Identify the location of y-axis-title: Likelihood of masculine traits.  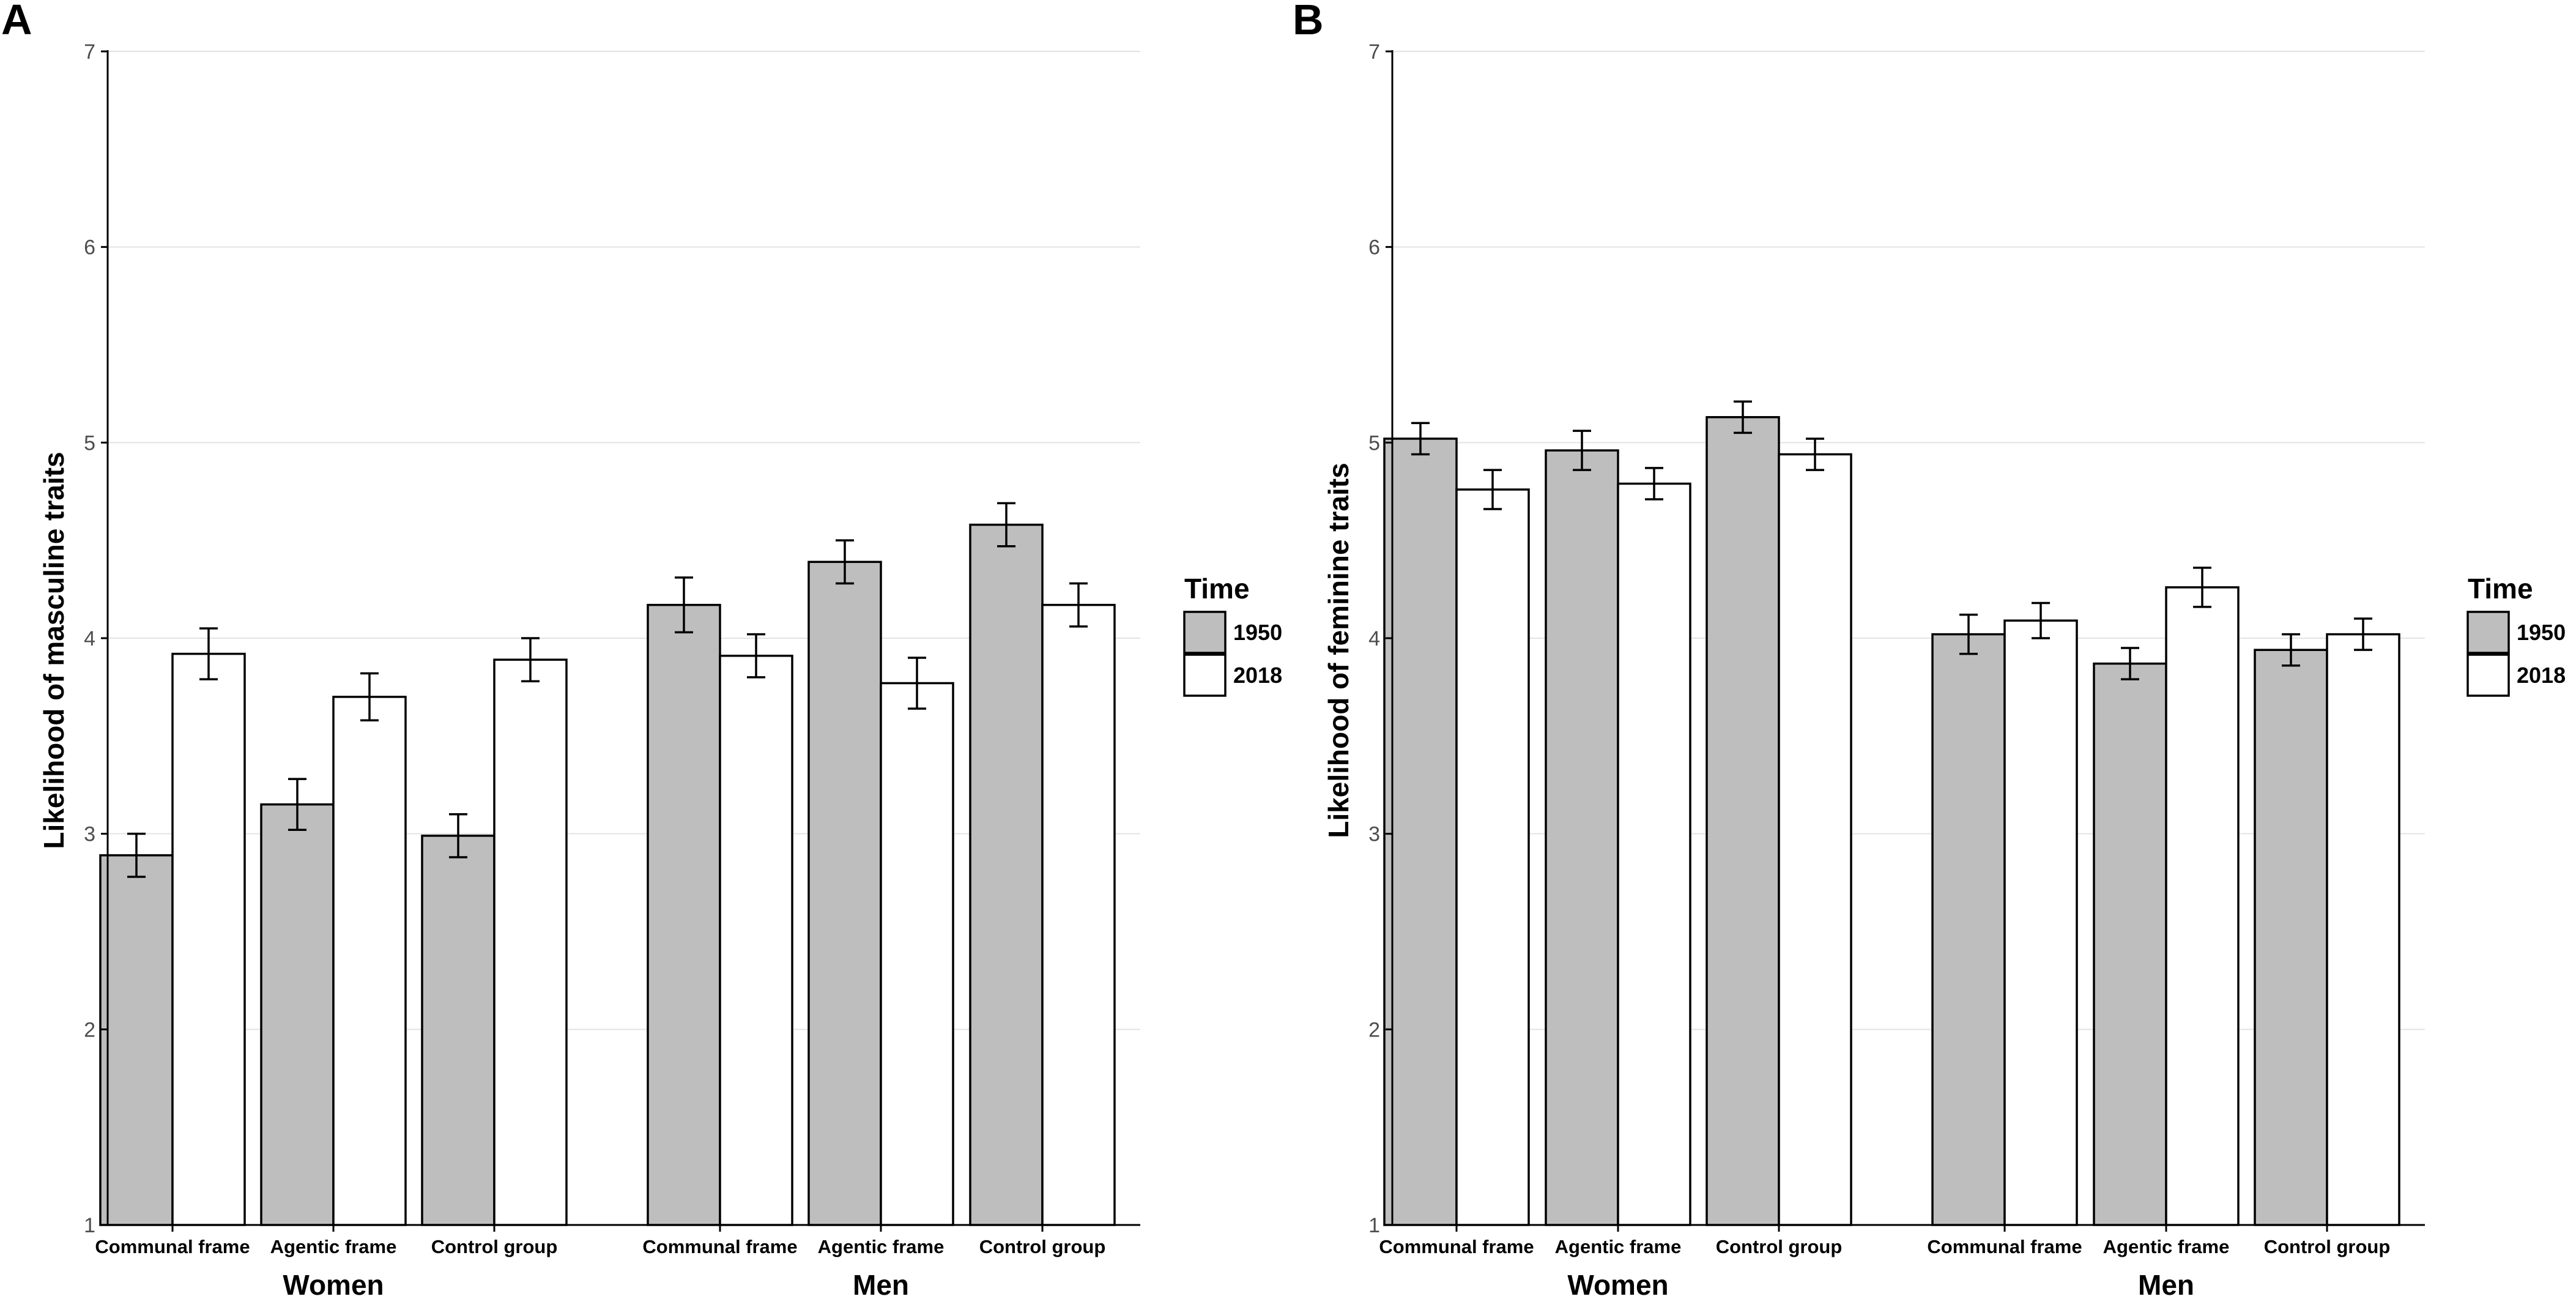
(54, 651).